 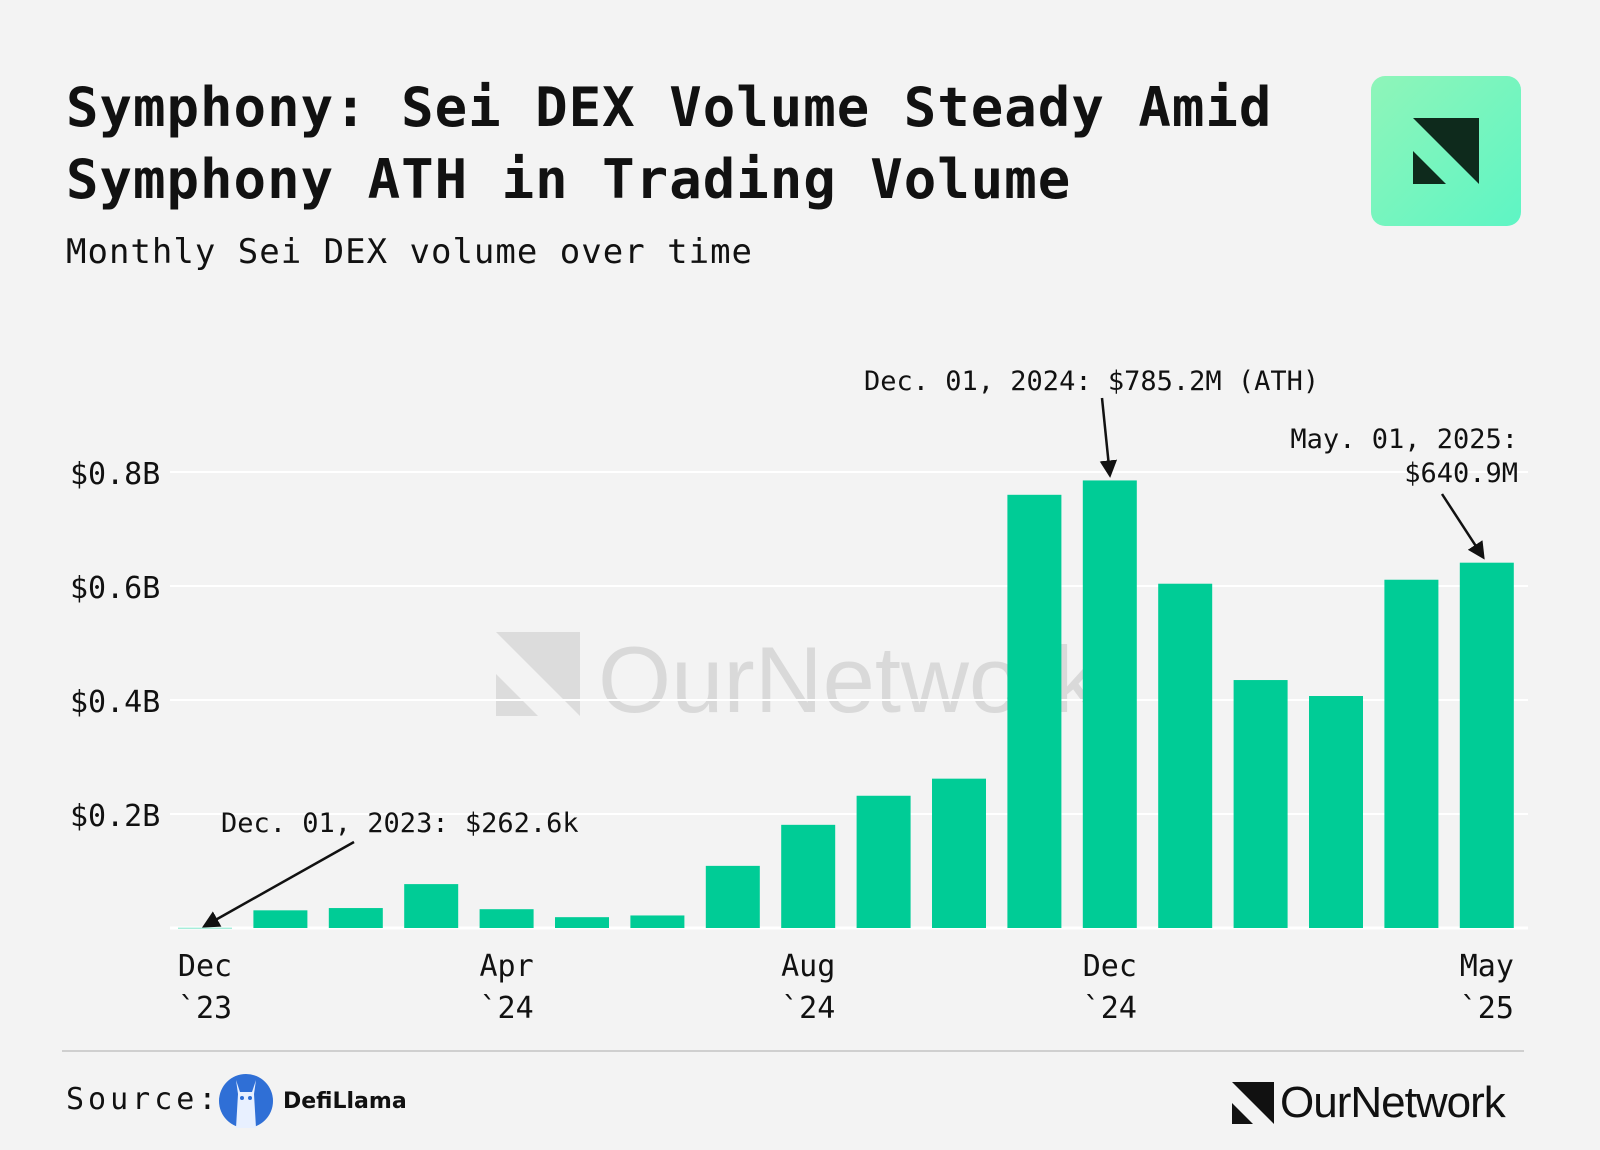 What do you see at coordinates (115, 702) in the screenshot?
I see `y-tick-label: $0.4B` at bounding box center [115, 702].